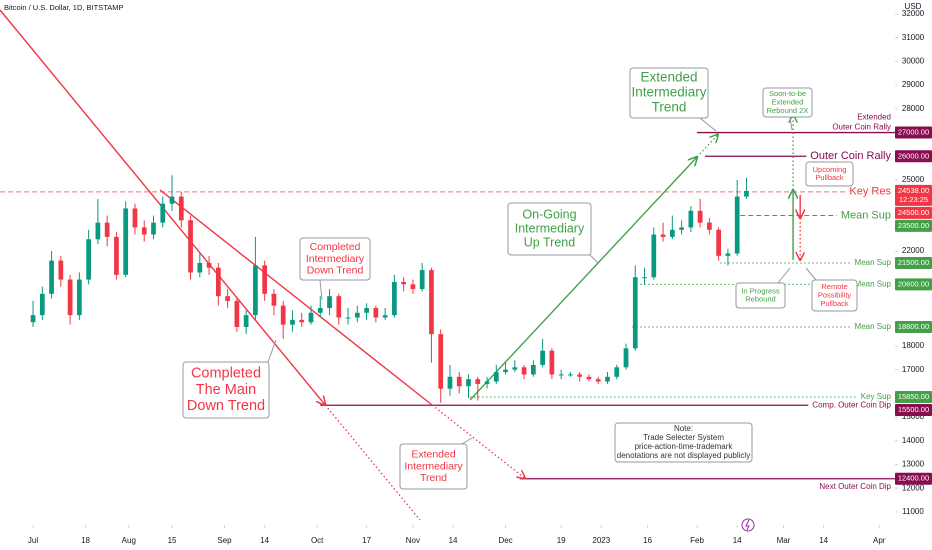 Image resolution: width=932 pixels, height=550 pixels. Describe the element at coordinates (760, 290) in the screenshot. I see `callout-text: In Progress` at that location.